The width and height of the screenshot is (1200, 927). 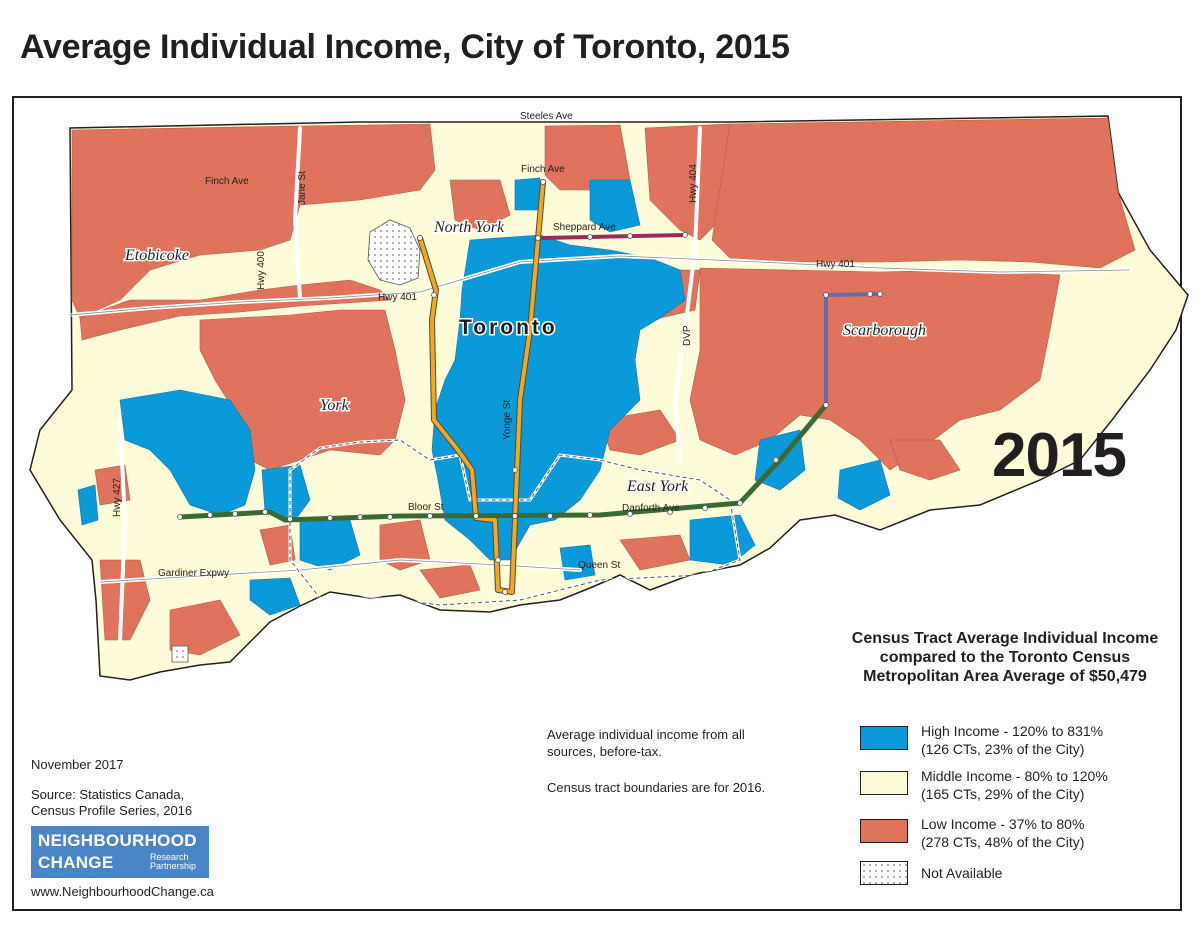 What do you see at coordinates (1003, 842) in the screenshot?
I see `legend-label-low-line2: (278 CTs, 48% of the City)` at bounding box center [1003, 842].